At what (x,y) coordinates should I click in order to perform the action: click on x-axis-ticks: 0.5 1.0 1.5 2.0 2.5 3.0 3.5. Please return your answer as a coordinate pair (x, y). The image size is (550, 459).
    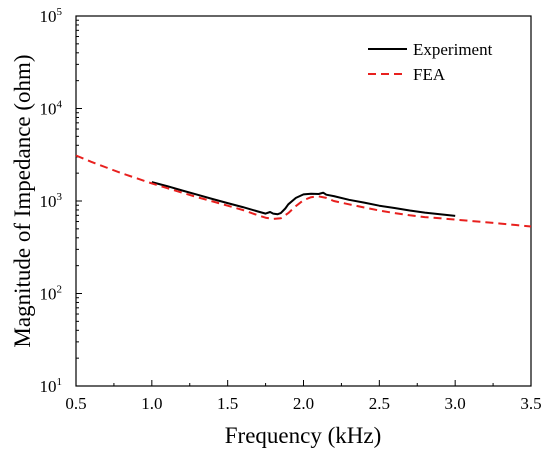
    Looking at the image, I should click on (303, 396).